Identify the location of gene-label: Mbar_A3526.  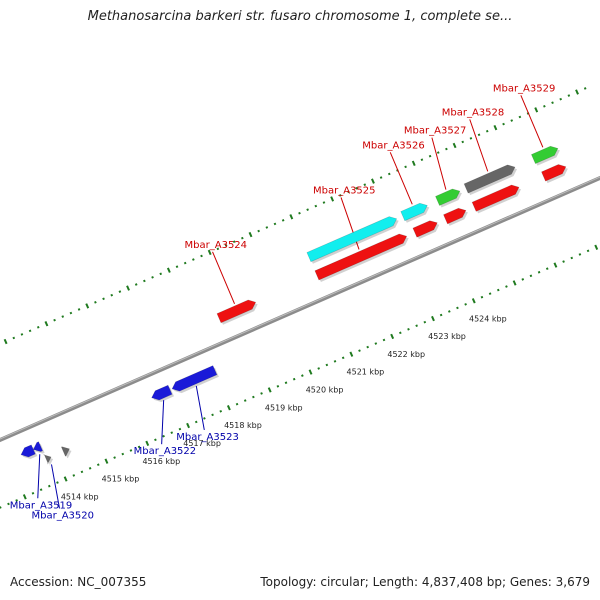
(393, 145).